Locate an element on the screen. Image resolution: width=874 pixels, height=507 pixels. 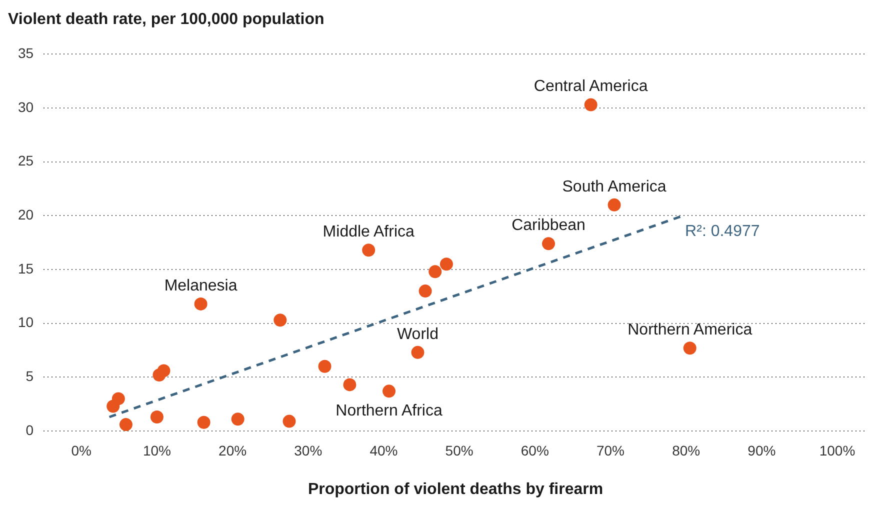
y-tick-label: 5 is located at coordinates (30, 376).